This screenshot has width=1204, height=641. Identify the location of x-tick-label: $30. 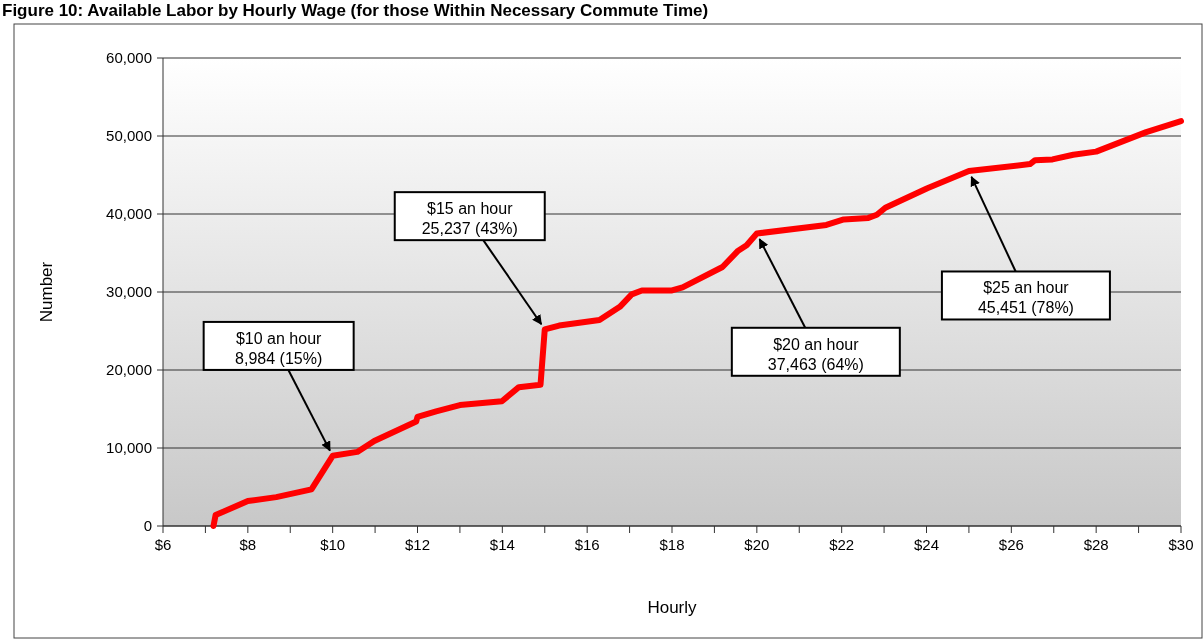
(1181, 544).